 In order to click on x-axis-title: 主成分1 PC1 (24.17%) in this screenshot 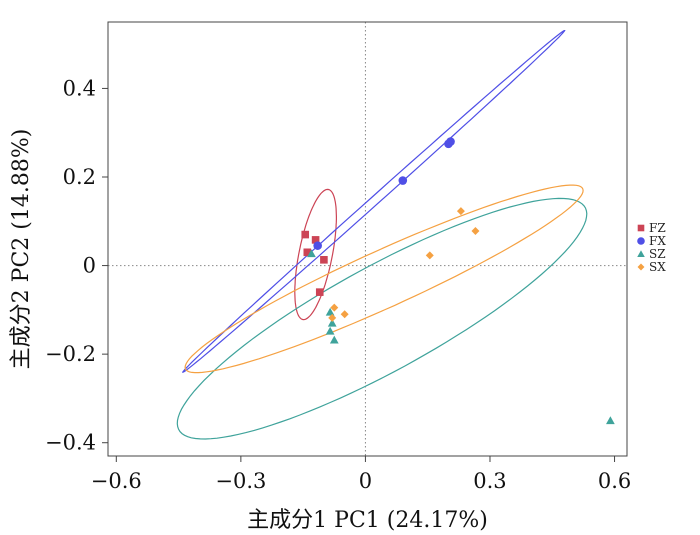, I will do `click(367, 520)`.